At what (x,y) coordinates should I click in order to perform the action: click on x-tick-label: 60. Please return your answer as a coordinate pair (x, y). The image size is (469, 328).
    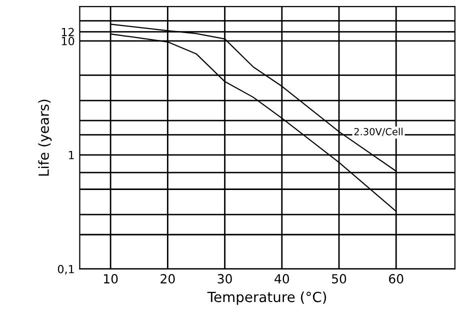
    Looking at the image, I should click on (396, 279).